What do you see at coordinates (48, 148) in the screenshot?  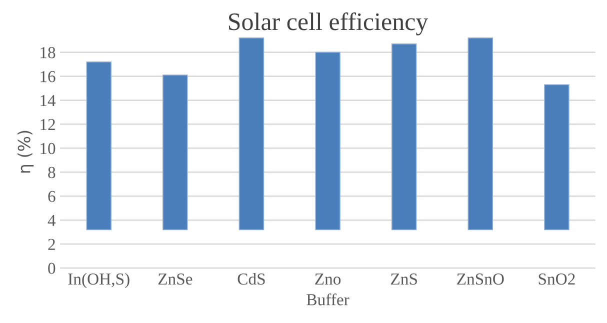 I see `y-tick-label: 10` at bounding box center [48, 148].